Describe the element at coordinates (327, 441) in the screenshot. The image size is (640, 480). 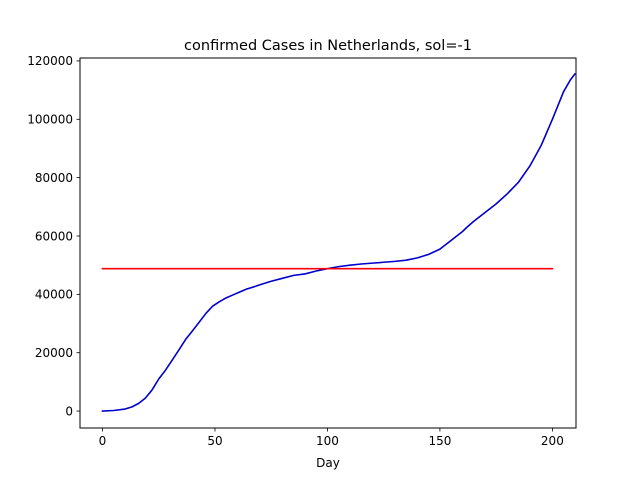
I see `x-tick-label: 100` at that location.